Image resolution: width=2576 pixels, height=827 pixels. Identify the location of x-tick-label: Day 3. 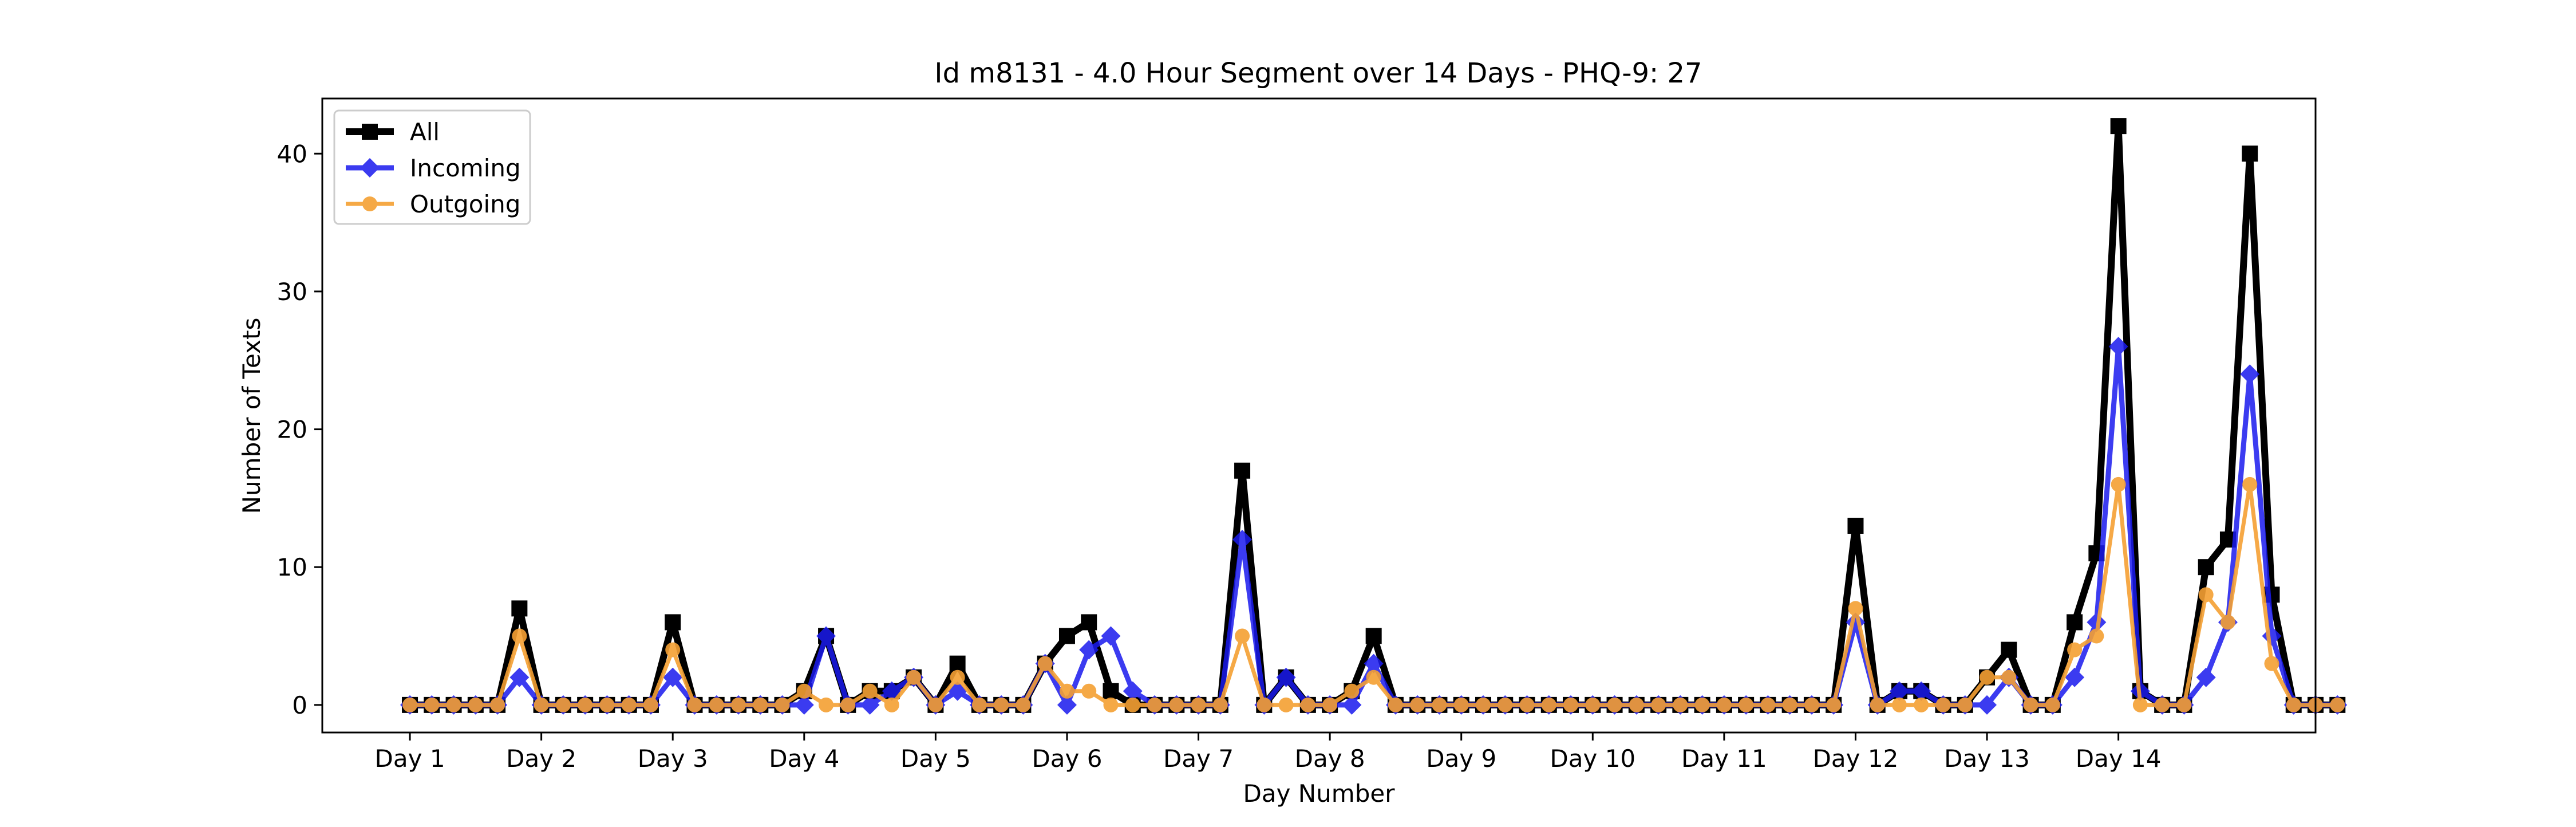
(673, 759).